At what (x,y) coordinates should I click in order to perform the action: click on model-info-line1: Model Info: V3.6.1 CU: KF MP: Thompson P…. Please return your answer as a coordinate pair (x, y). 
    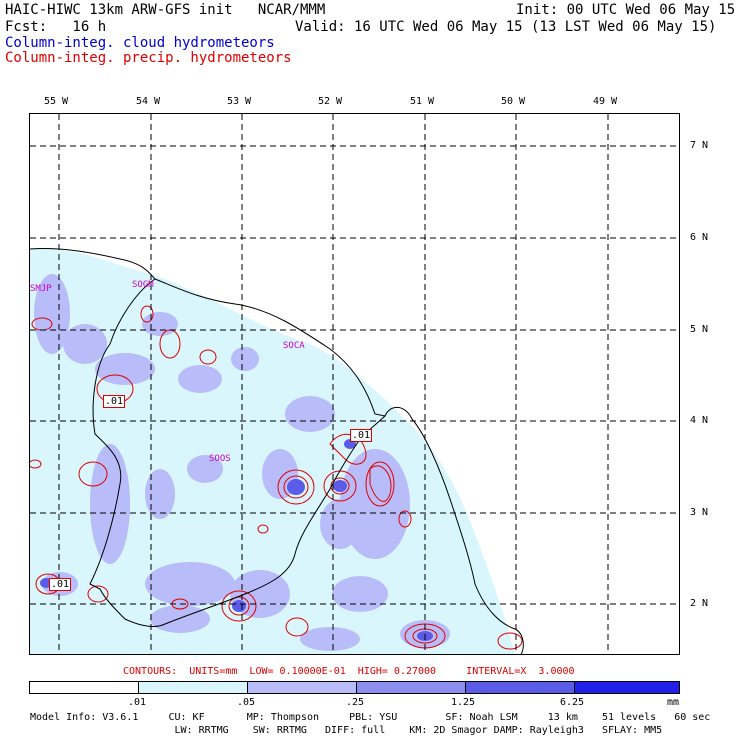
    Looking at the image, I should click on (370, 717).